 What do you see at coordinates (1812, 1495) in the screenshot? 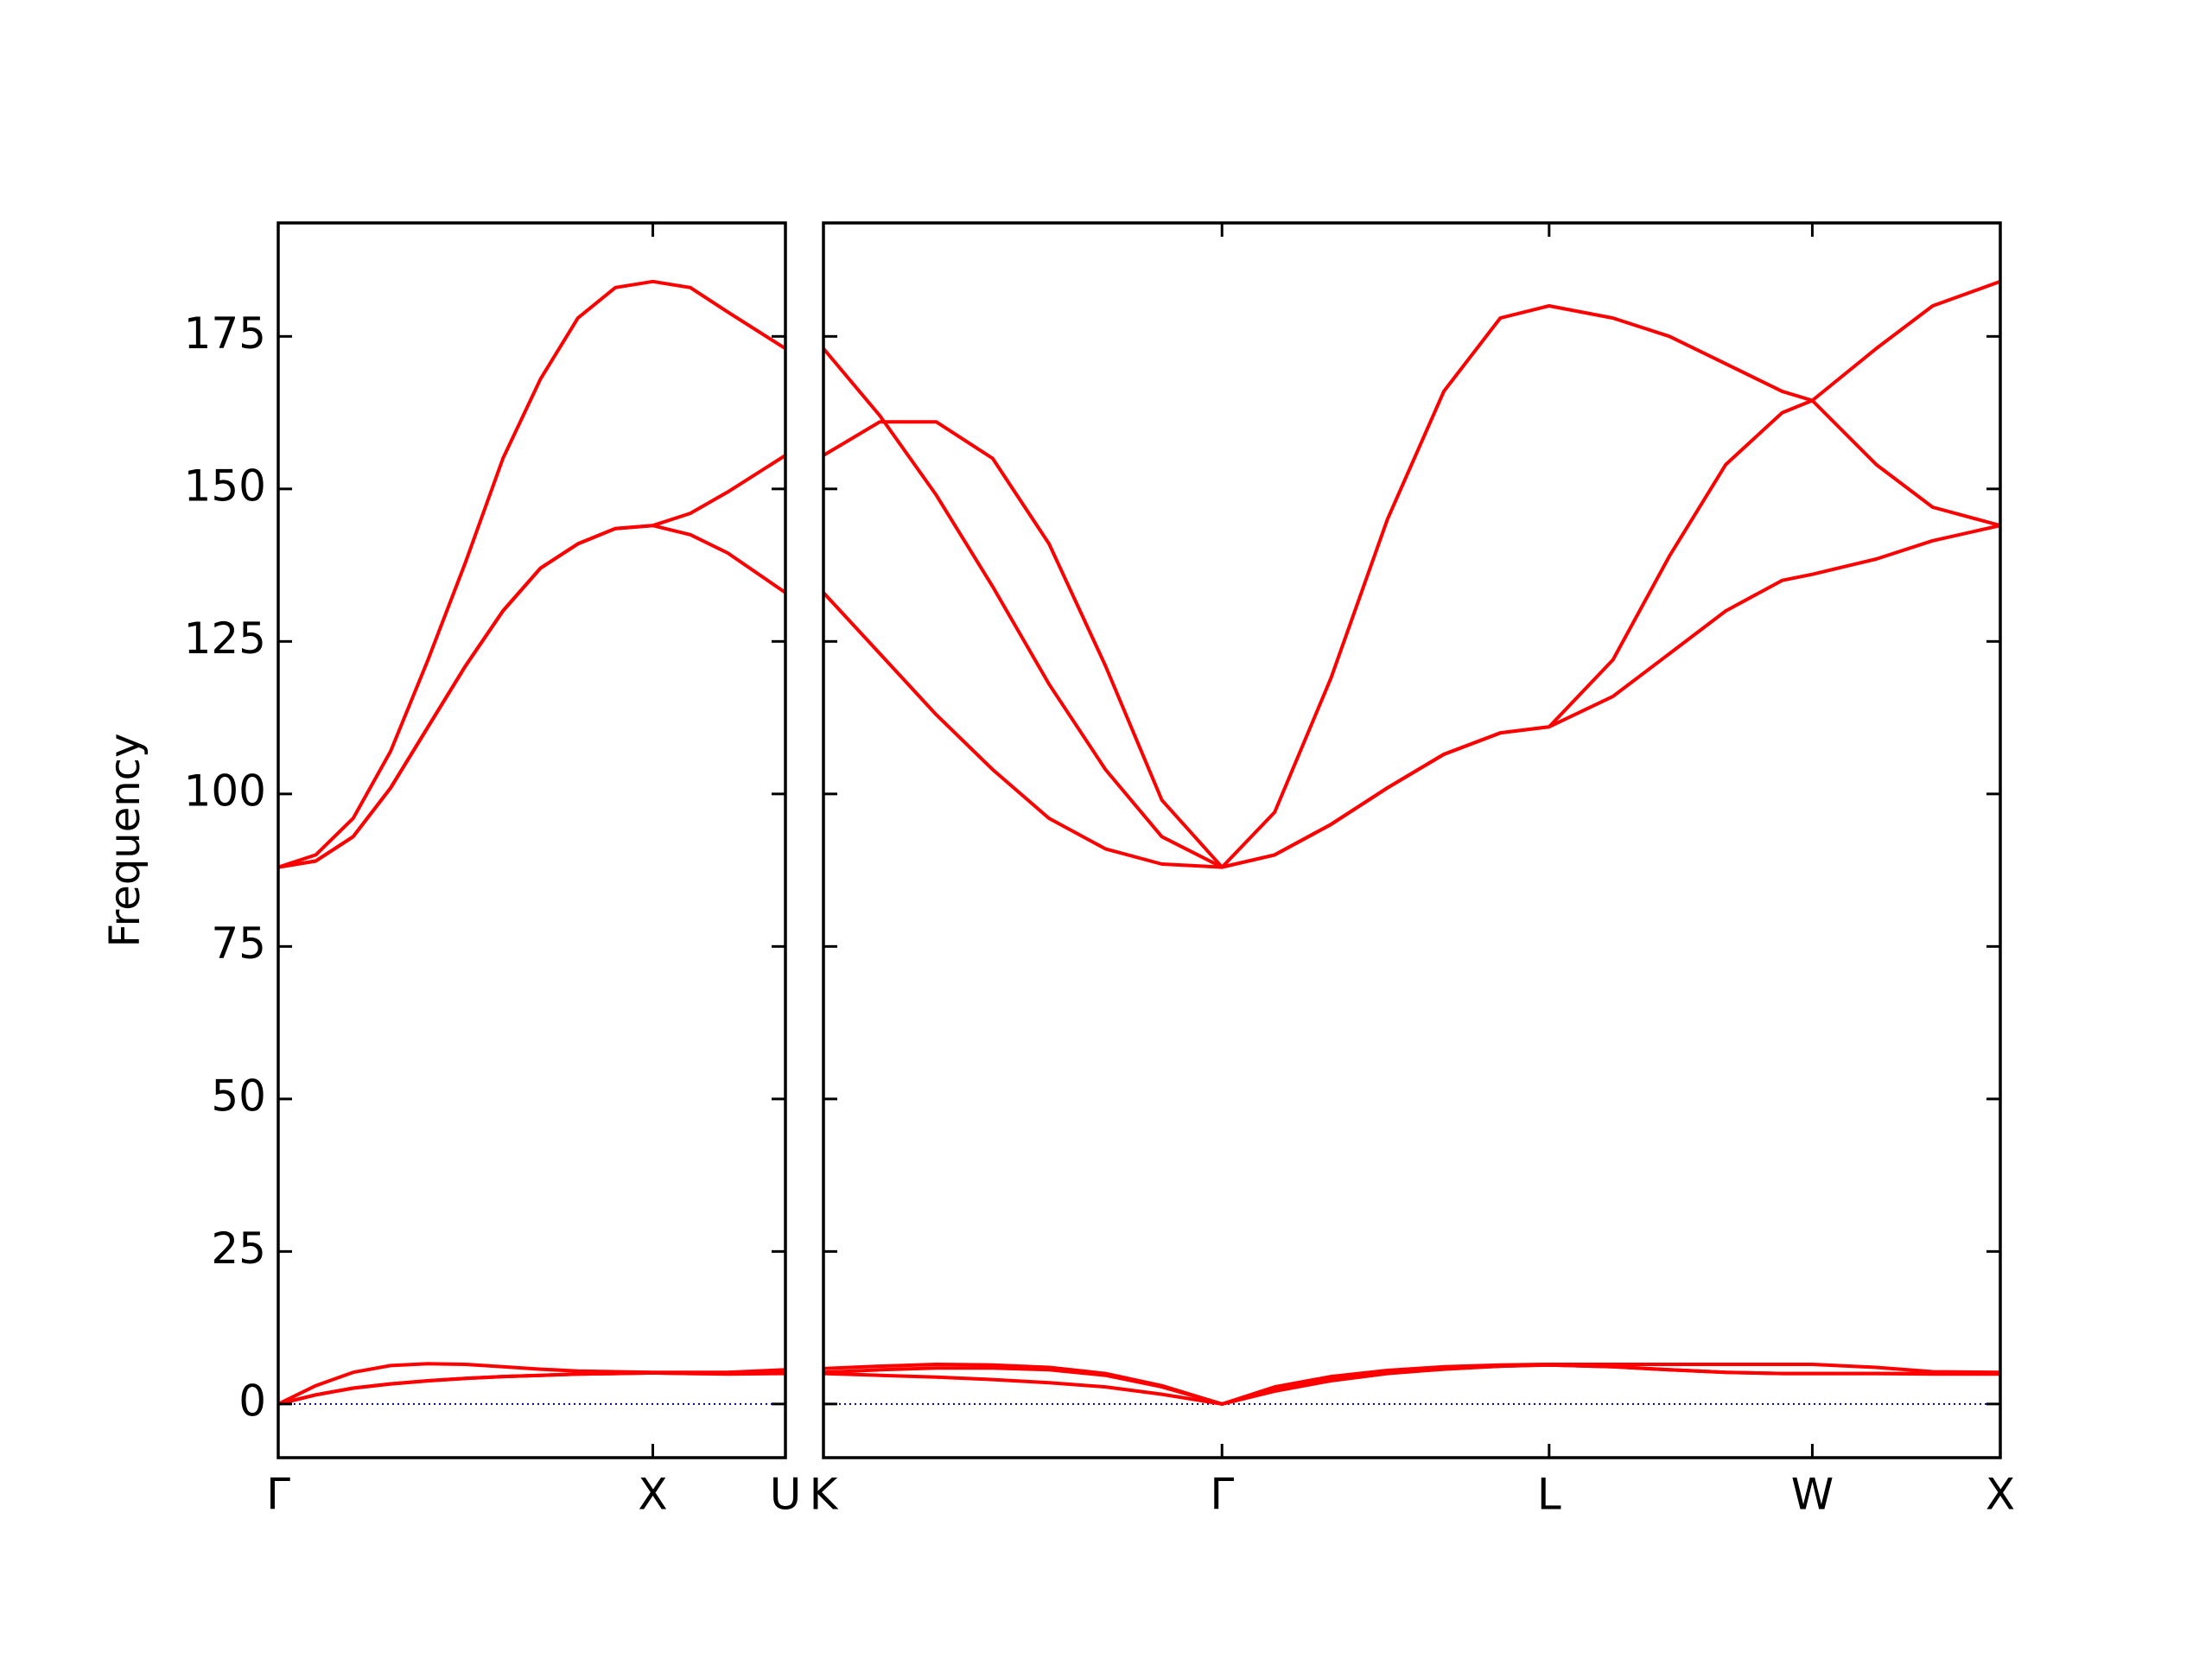
I see `x-tick-label: W` at bounding box center [1812, 1495].